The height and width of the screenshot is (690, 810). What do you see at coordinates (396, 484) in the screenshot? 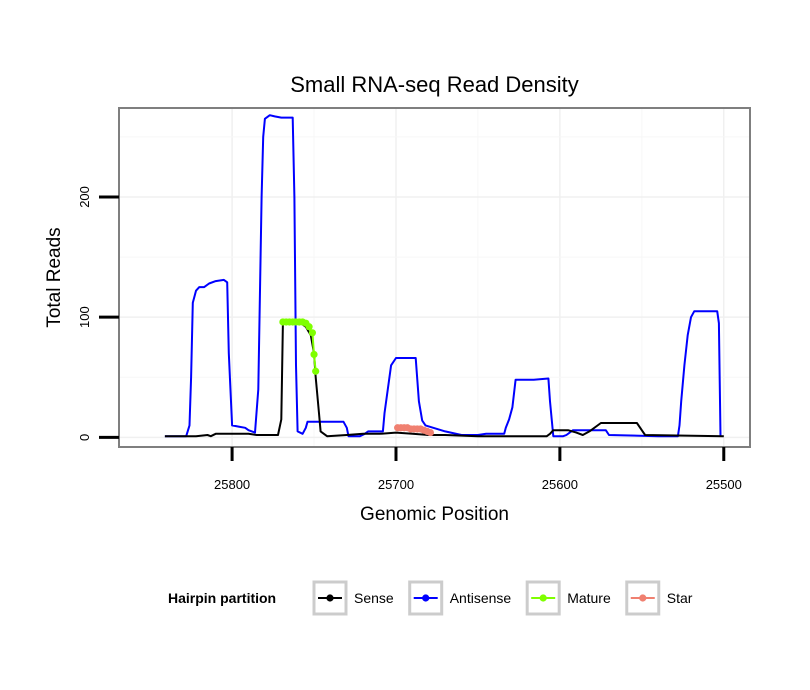
I see `x-tick-label: 25700` at bounding box center [396, 484].